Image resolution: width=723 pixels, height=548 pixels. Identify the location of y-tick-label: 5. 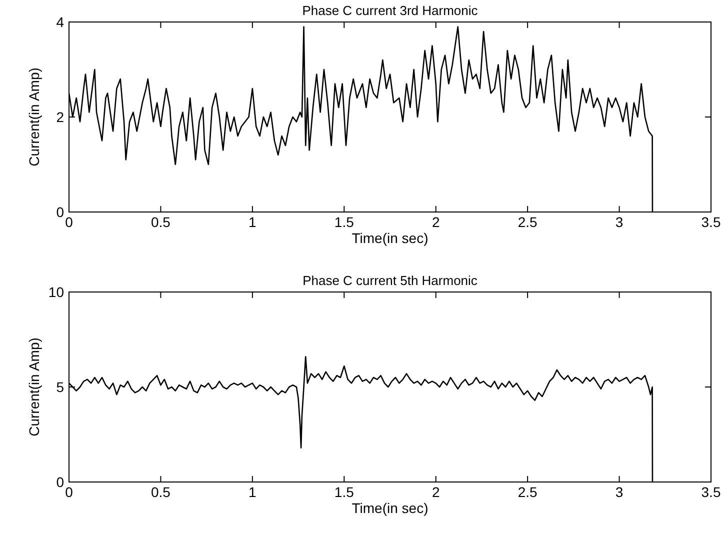
(60, 387).